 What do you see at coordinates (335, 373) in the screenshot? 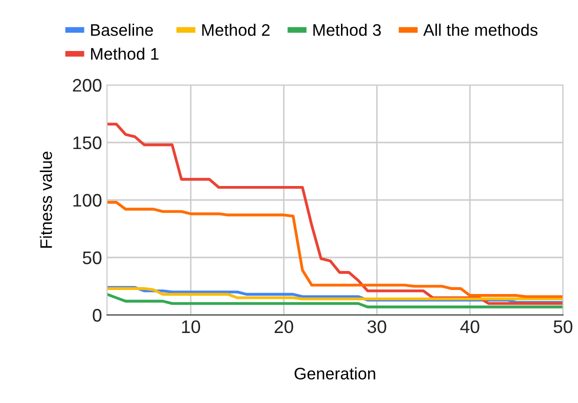
I see `x-axis-title: Generation` at bounding box center [335, 373].